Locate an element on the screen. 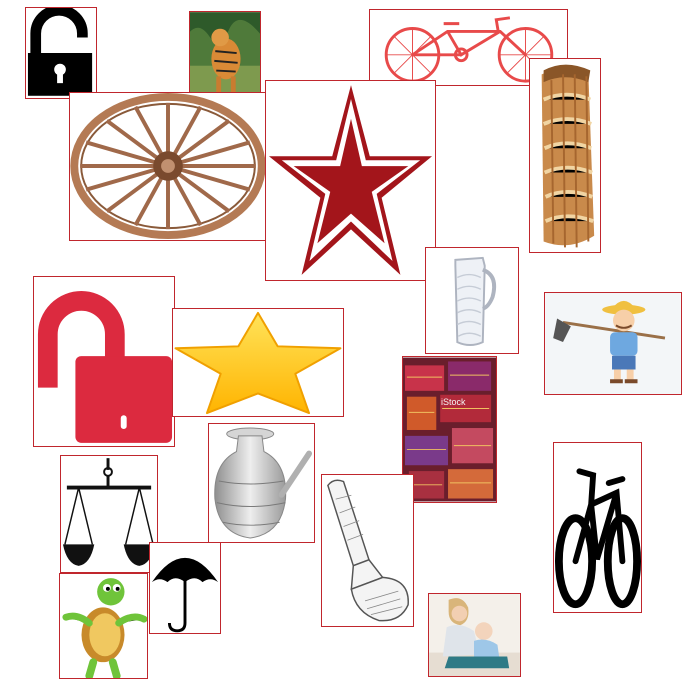 This screenshot has height=700, width=700. scale-icon is located at coordinates (109, 512).